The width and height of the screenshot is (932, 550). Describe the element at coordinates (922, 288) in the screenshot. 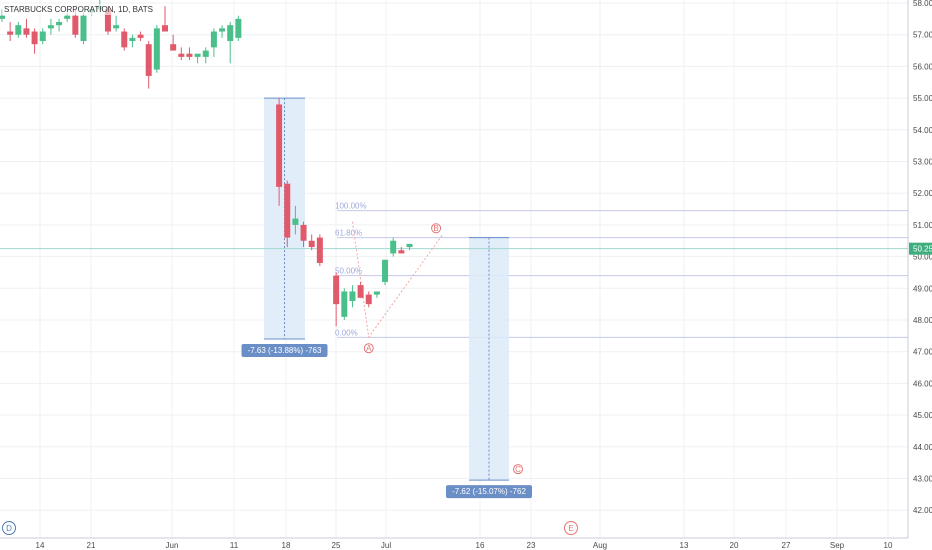

I see `y-tick-label: 49.00` at that location.